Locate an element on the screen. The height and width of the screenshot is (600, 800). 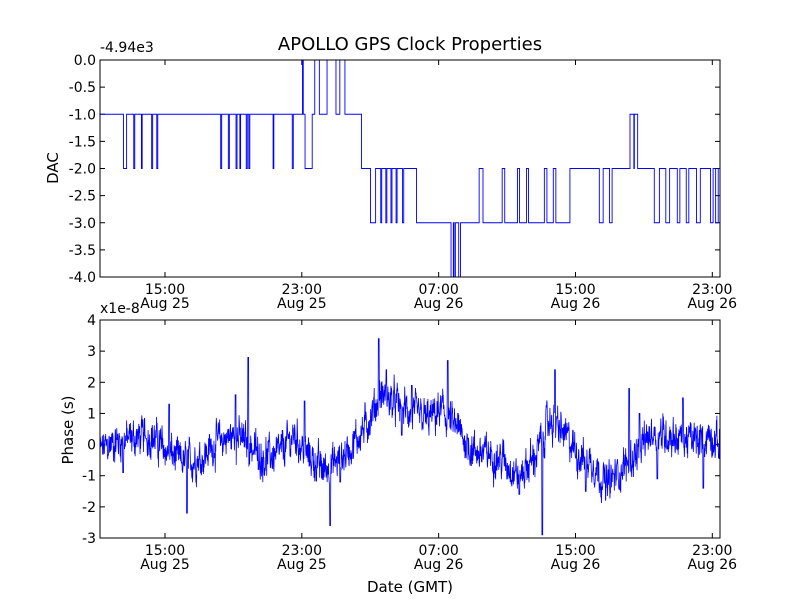
dac-ytick-label: -3.0 is located at coordinates (82, 224).